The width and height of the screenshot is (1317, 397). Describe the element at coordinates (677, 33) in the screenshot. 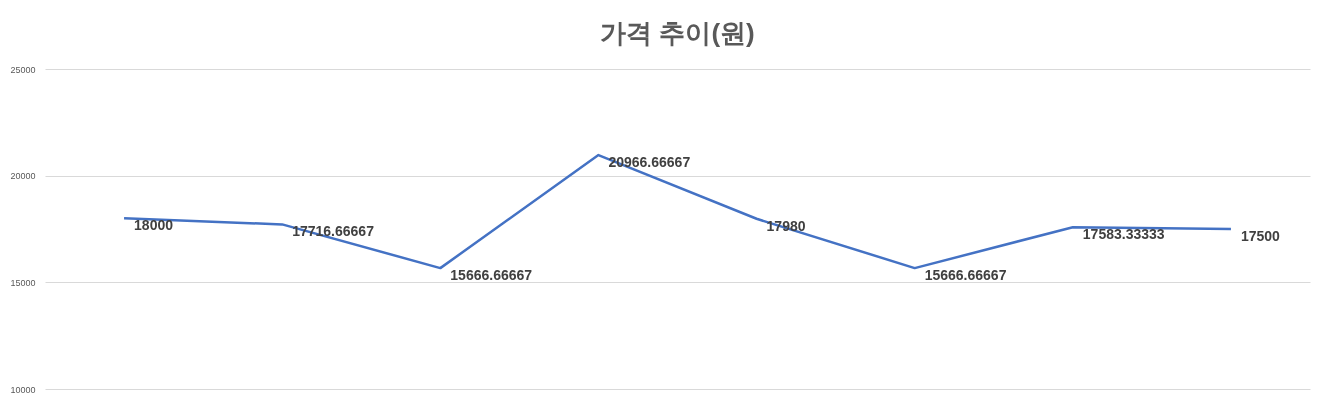

I see `chart-title: 가격 추이(원)` at that location.